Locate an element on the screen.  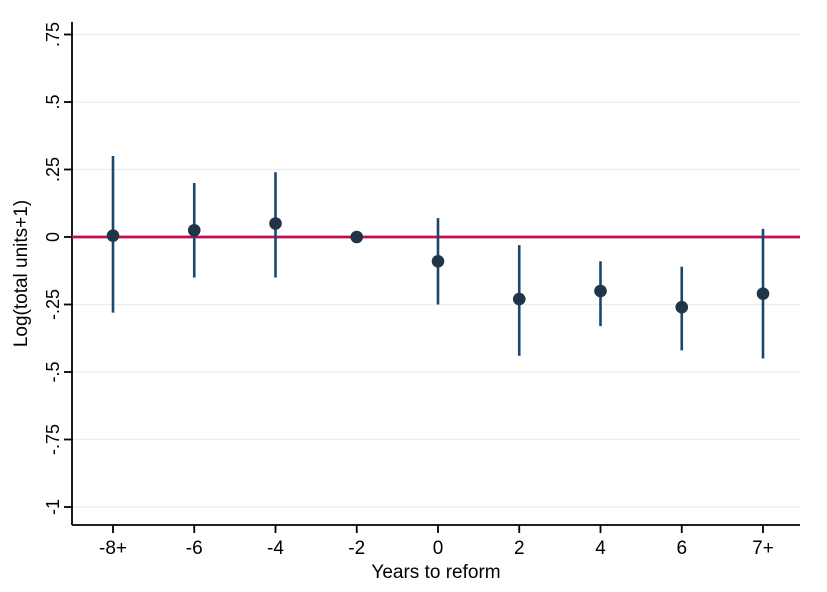
y-tick-label: .75 is located at coordinates (53, 34).